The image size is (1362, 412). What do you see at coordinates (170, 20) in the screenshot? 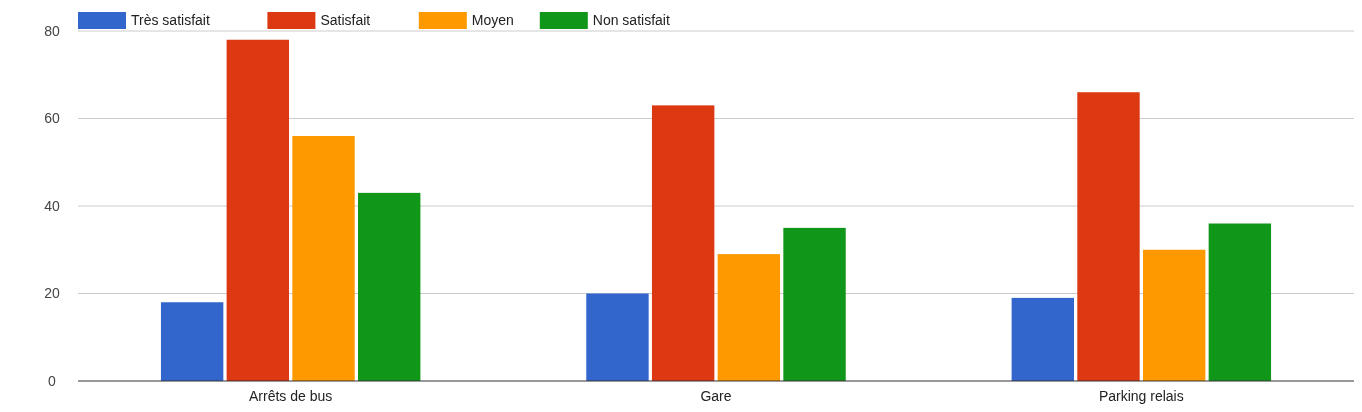
I see `legend-label: Très satisfait` at bounding box center [170, 20].